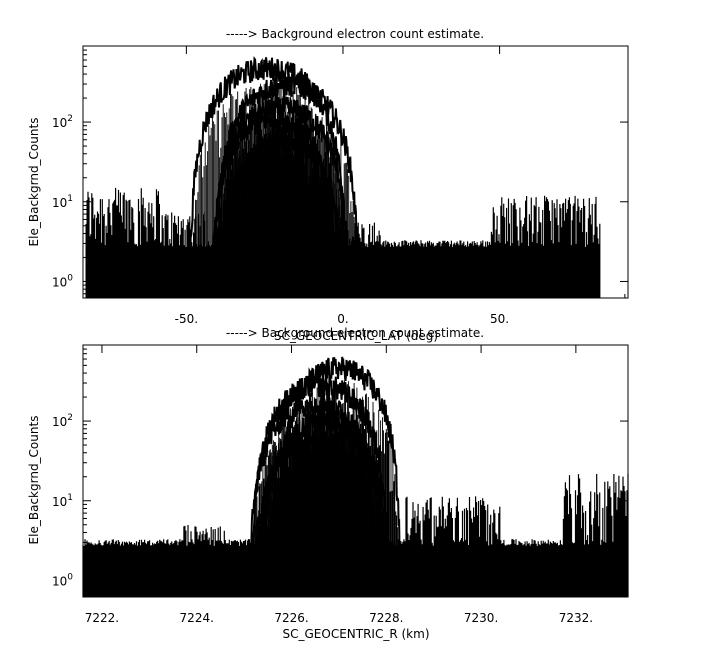 Image resolution: width=724 pixels, height=656 pixels. Describe the element at coordinates (34, 182) in the screenshot. I see `y-axis-label-1: Ele_Backgrnd_Counts` at that location.